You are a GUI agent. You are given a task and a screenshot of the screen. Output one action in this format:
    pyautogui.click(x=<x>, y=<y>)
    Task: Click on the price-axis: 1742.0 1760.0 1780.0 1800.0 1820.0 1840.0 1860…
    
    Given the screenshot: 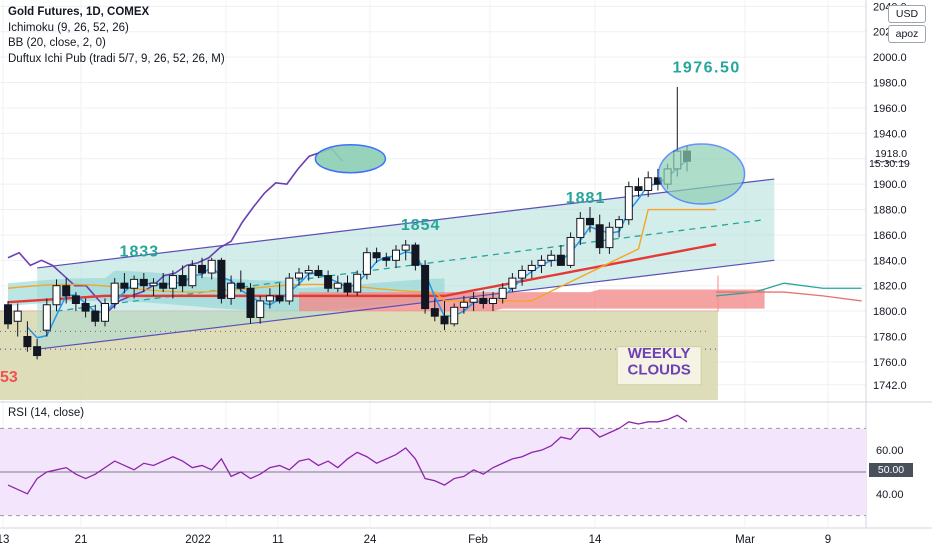 What is the action you would take?
    pyautogui.click(x=890, y=196)
    